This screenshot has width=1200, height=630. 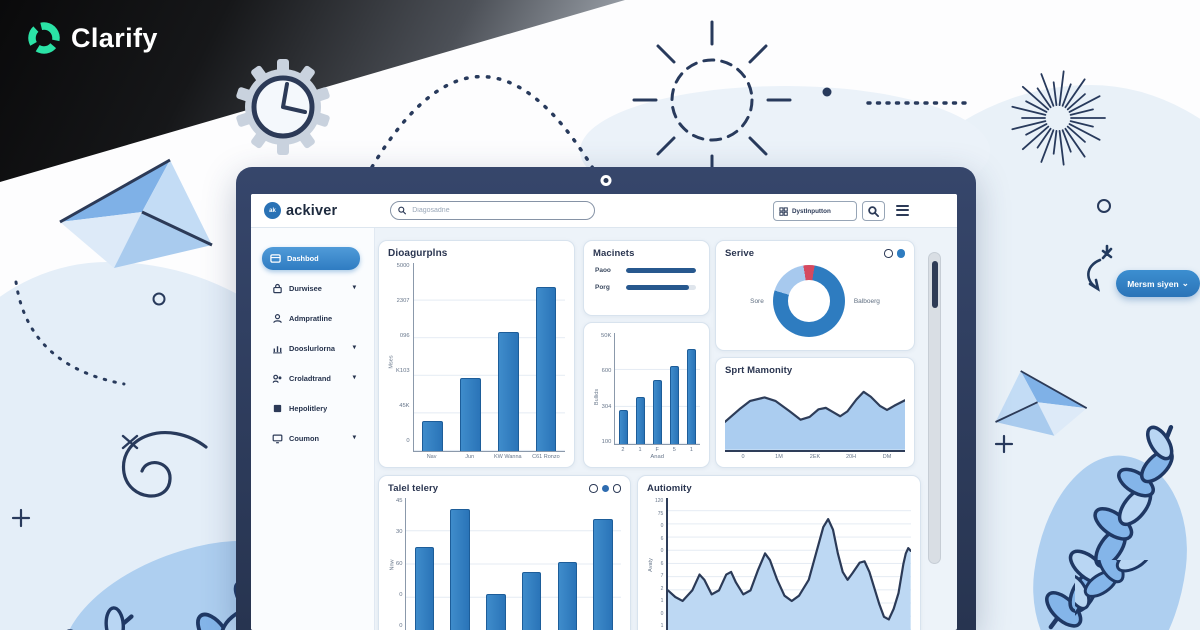 What do you see at coordinates (614, 253) in the screenshot?
I see `card-title: Macinets` at bounding box center [614, 253].